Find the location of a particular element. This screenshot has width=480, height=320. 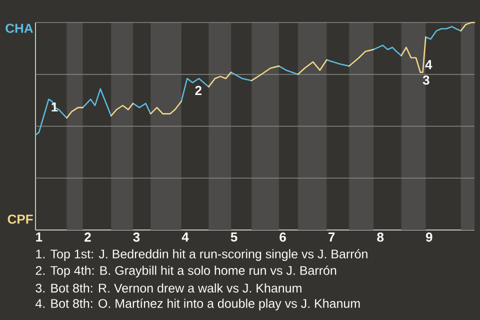

x-tick-label: 3 is located at coordinates (136, 237).